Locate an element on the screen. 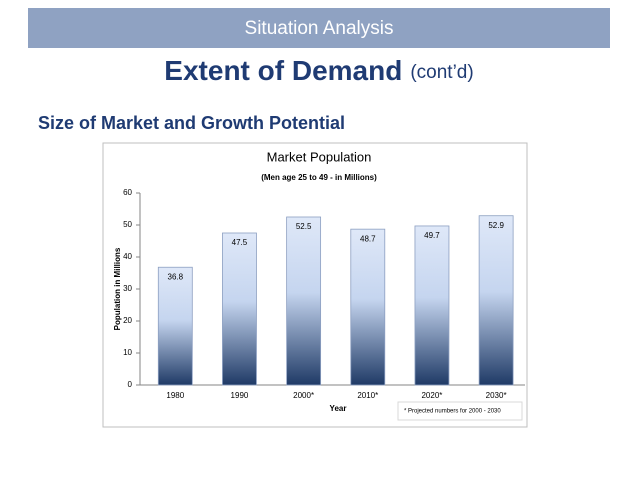 This screenshot has height=479, width=638. value-label: 52.9 is located at coordinates (496, 225).